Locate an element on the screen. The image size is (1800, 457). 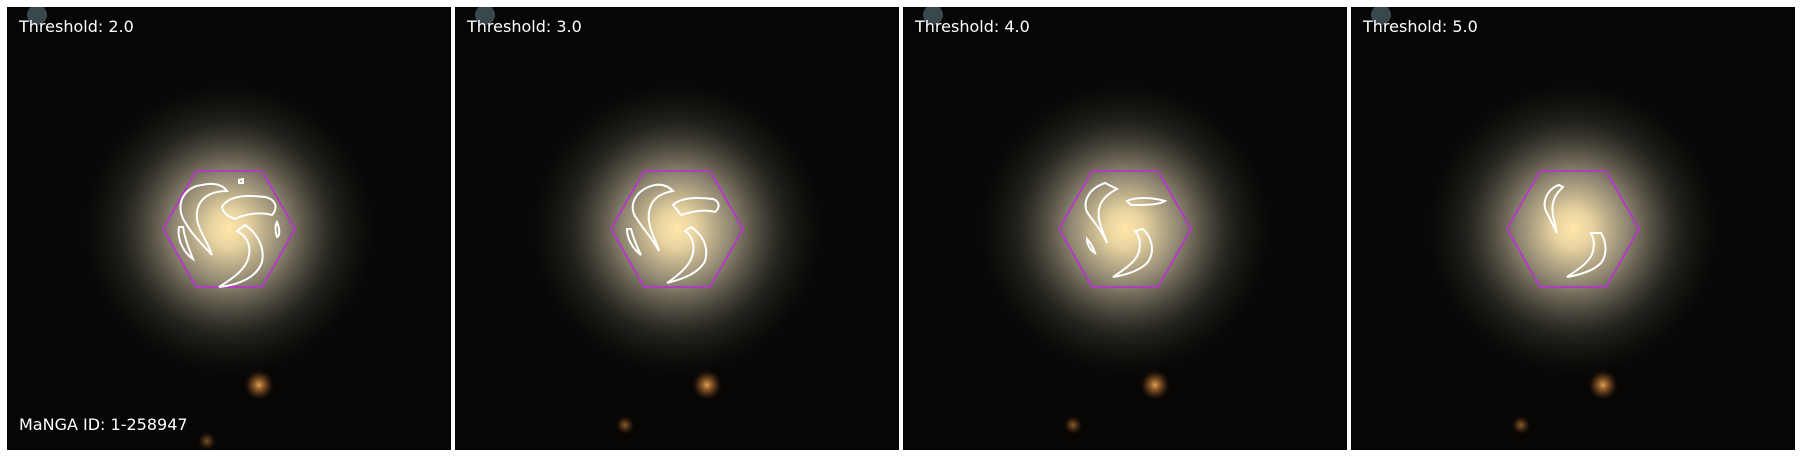
threshold-label: Threshold: 4.0 is located at coordinates (972, 26).